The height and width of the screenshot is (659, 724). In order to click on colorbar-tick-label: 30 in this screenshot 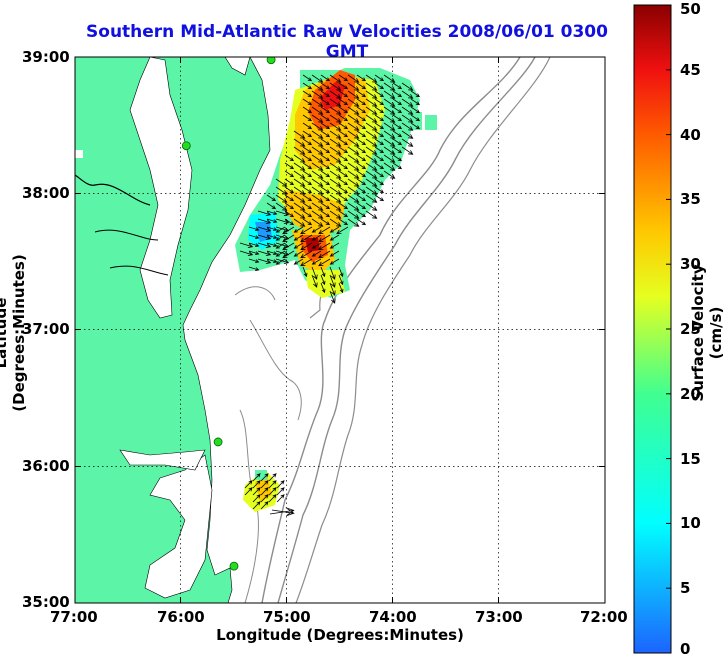, I will do `click(690, 264)`.